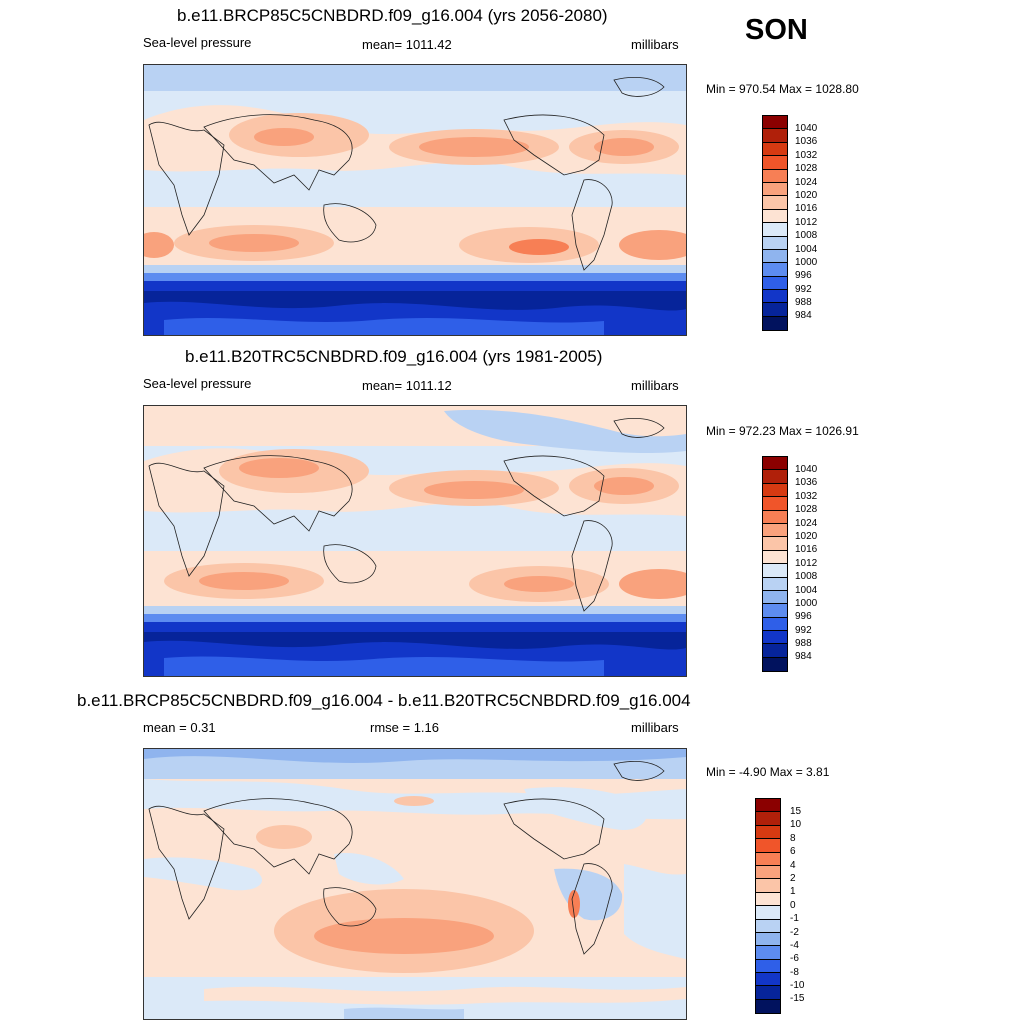  I want to click on colorbar-label: 0, so click(793, 905).